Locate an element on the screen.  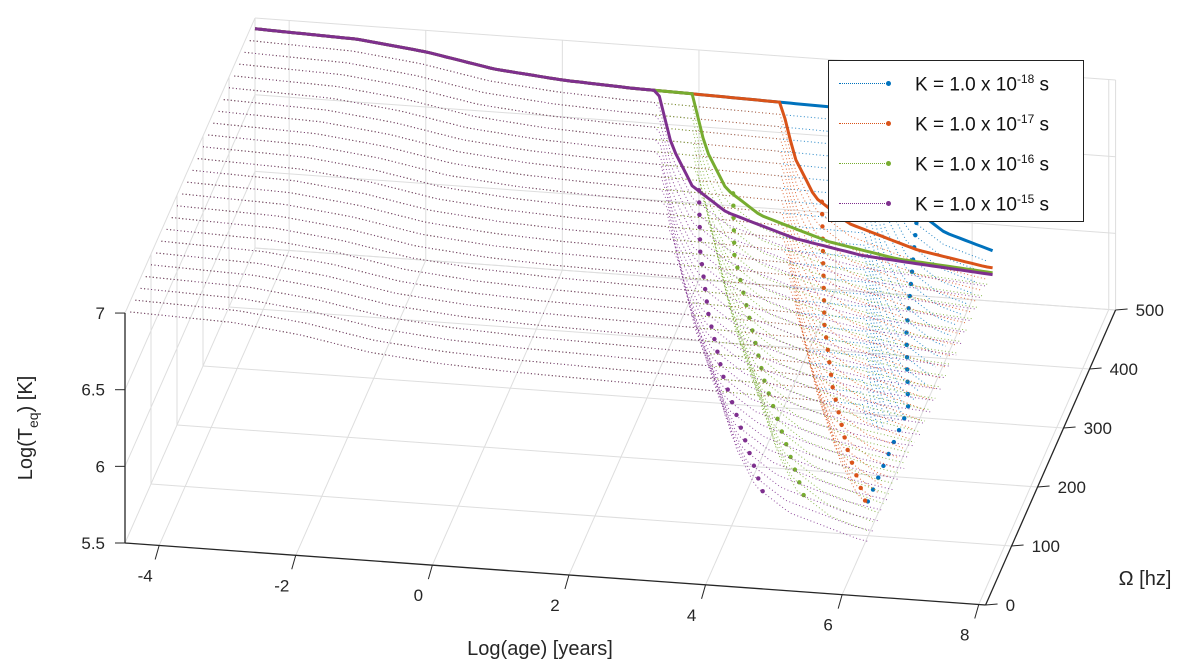
y-tick-label: 400 is located at coordinates (1124, 369).